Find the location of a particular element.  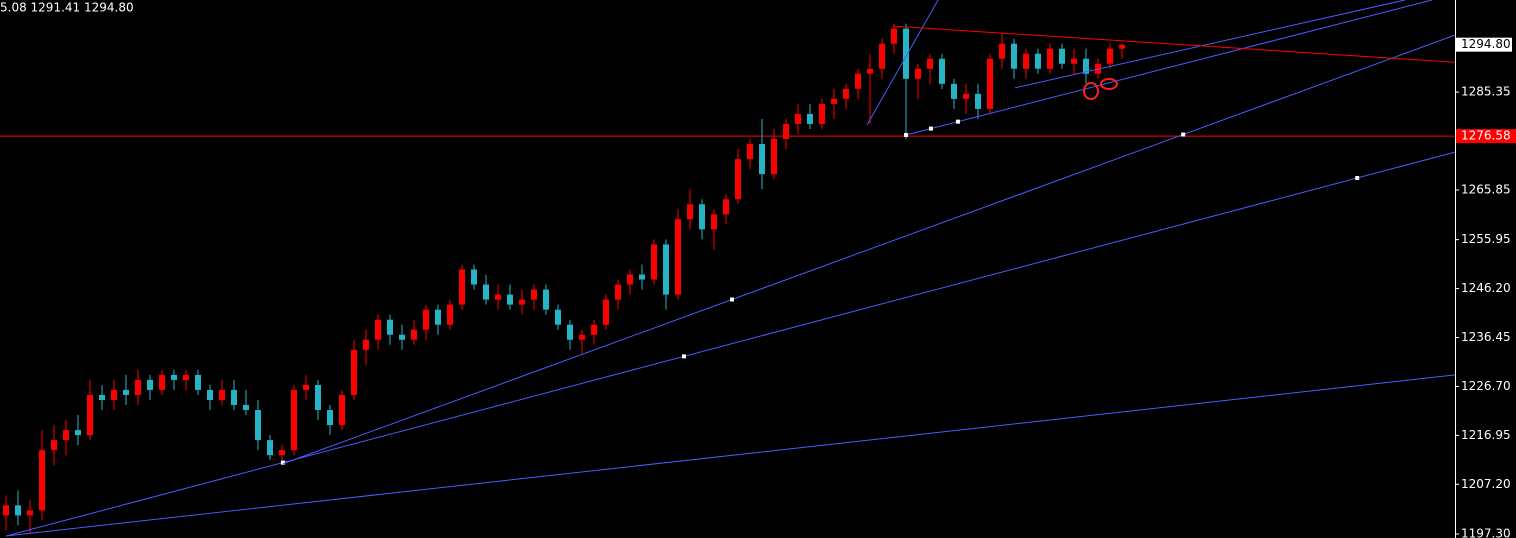

y-tick-label: 1285.35 is located at coordinates (1486, 92).